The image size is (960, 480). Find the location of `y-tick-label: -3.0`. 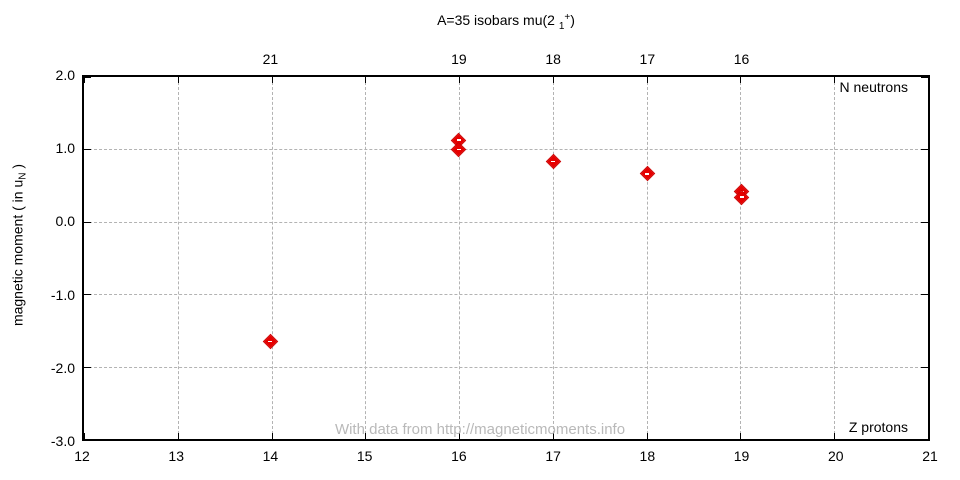

y-tick-label: -3.0 is located at coordinates (62, 441).